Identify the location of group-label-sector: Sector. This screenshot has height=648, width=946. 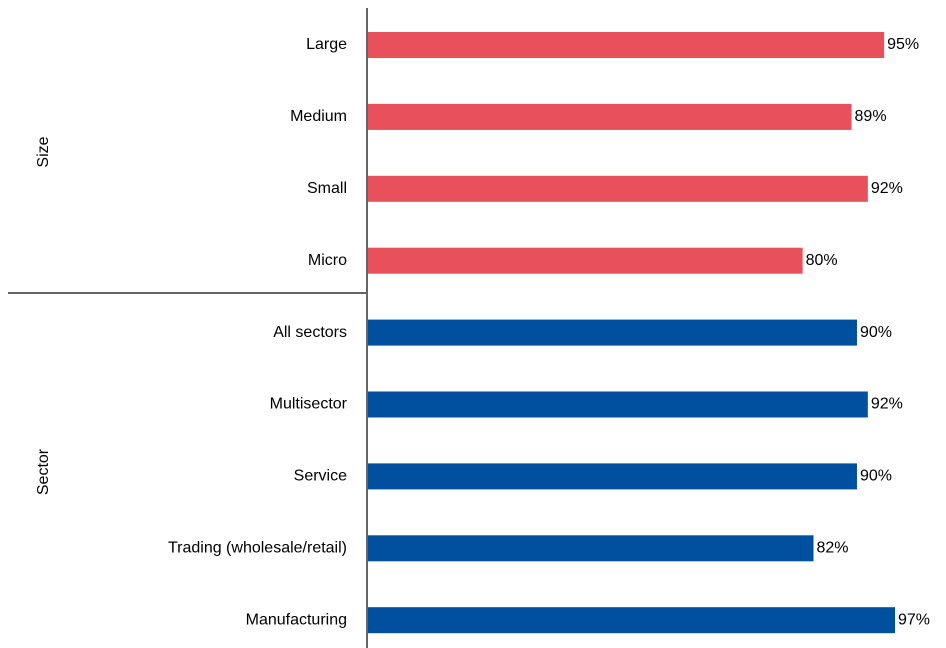
(43, 471).